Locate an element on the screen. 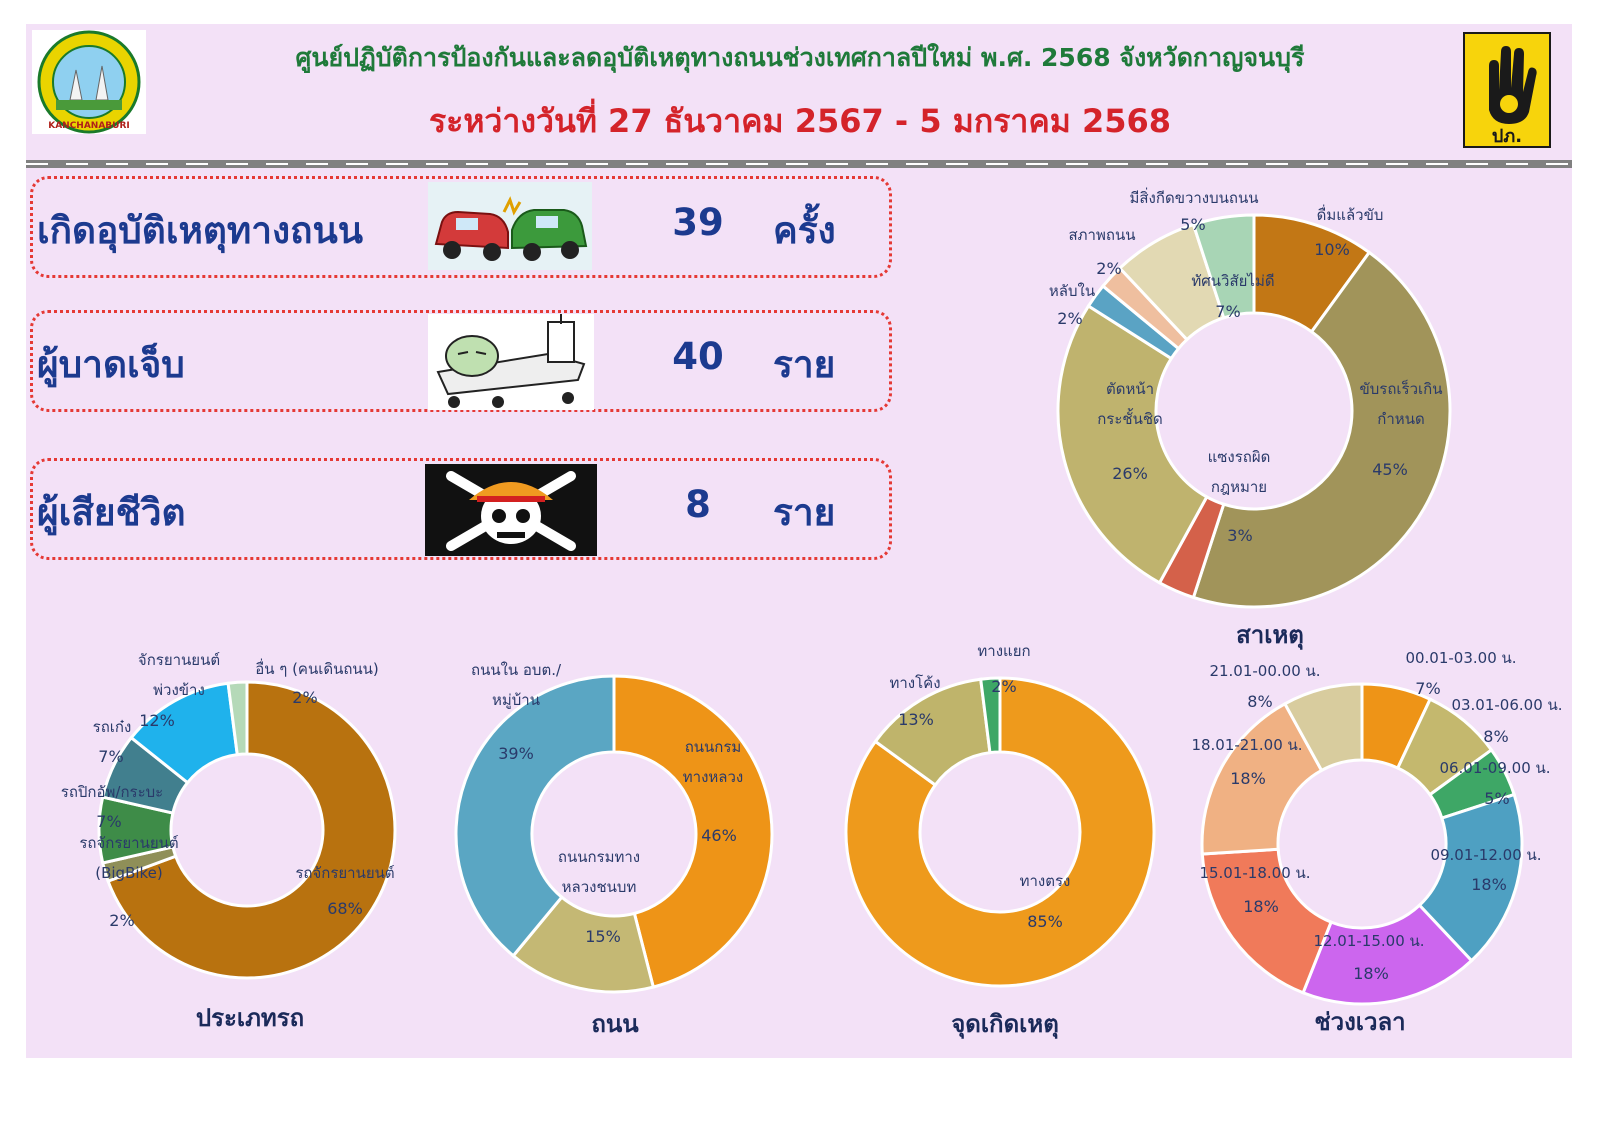 Image resolution: width=1600 pixels, height=1131 pixels. stat-value-accidents: 39 is located at coordinates (698, 222).